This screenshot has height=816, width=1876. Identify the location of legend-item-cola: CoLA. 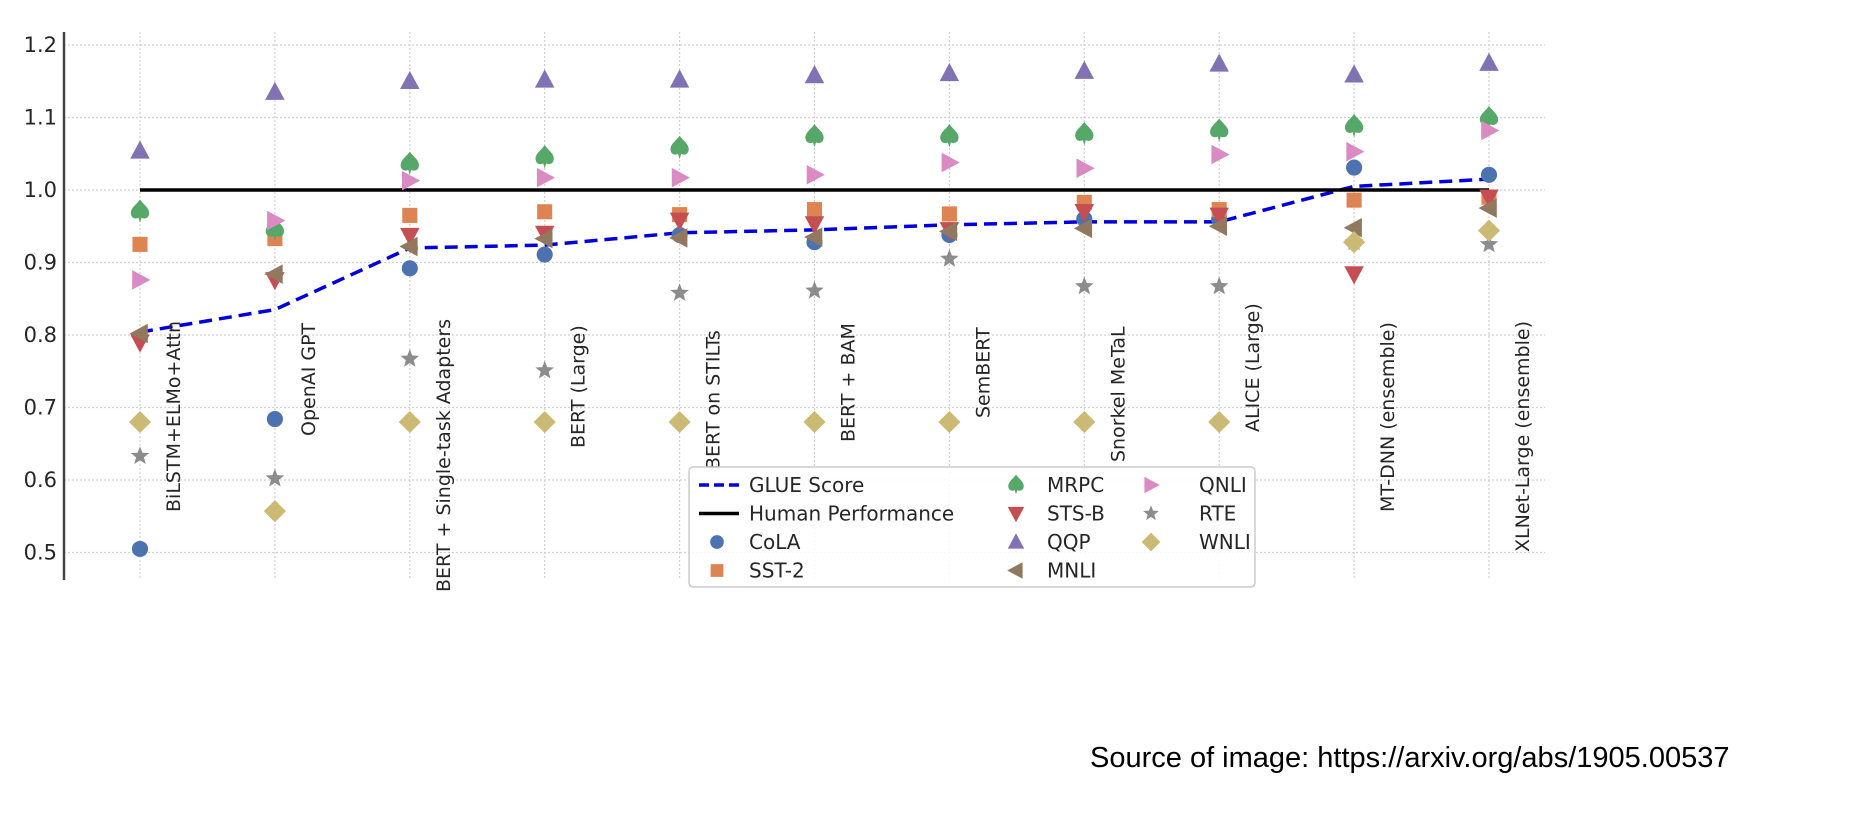
(755, 542).